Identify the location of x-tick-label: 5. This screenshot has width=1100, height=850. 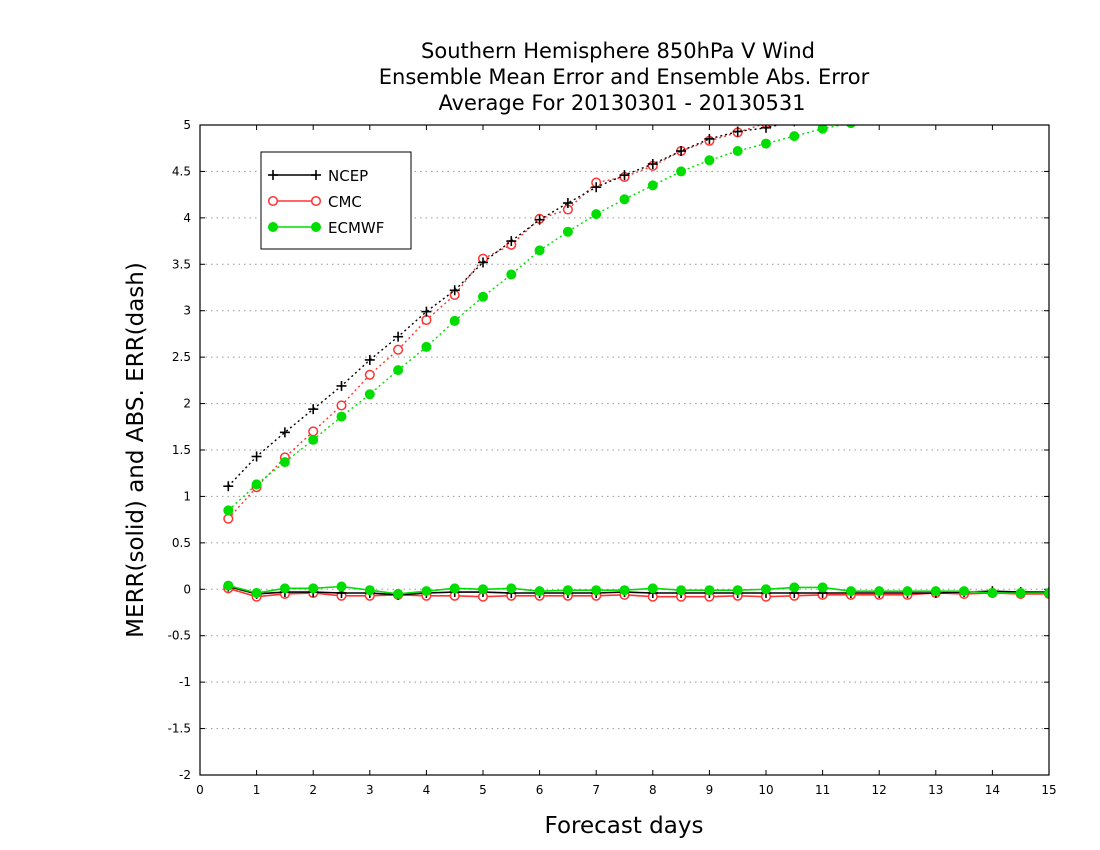
(483, 790).